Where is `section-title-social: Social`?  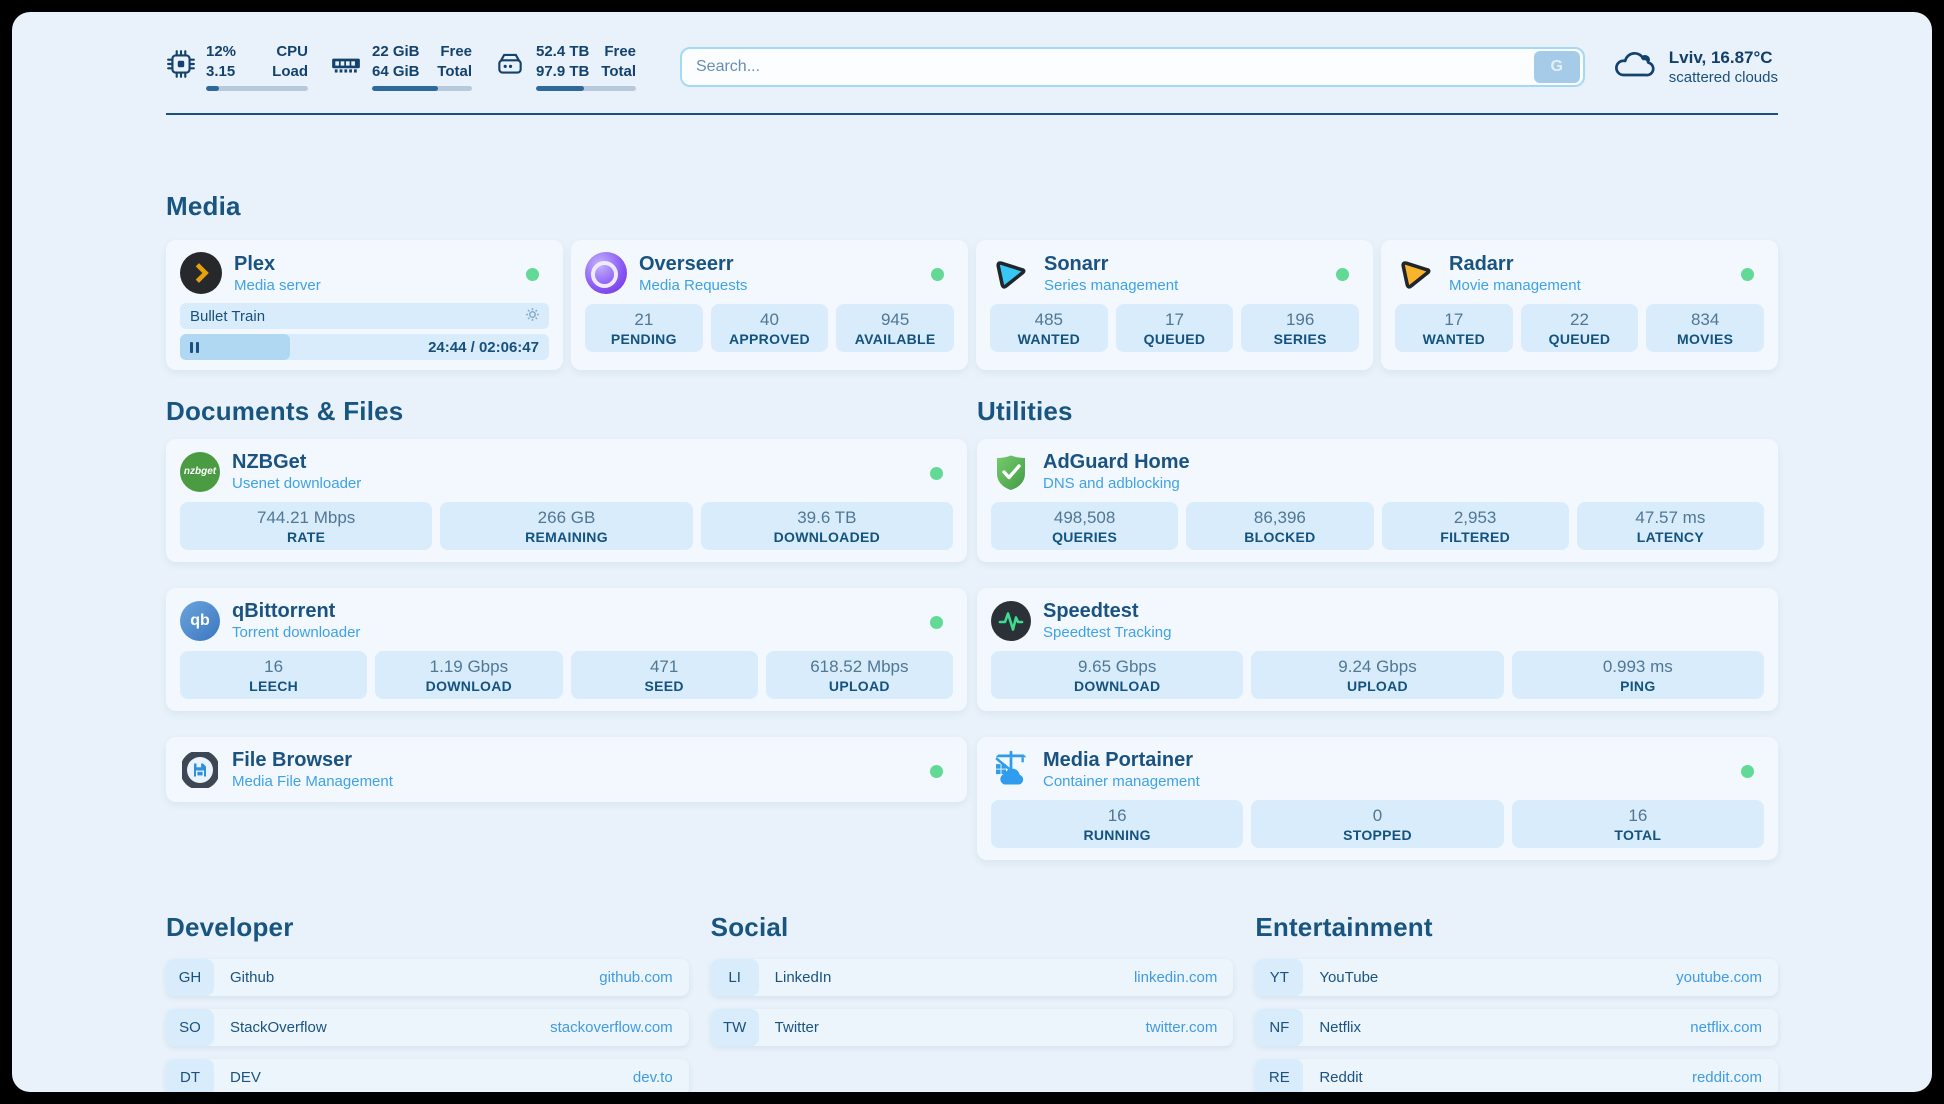
section-title-social: Social is located at coordinates (749, 927).